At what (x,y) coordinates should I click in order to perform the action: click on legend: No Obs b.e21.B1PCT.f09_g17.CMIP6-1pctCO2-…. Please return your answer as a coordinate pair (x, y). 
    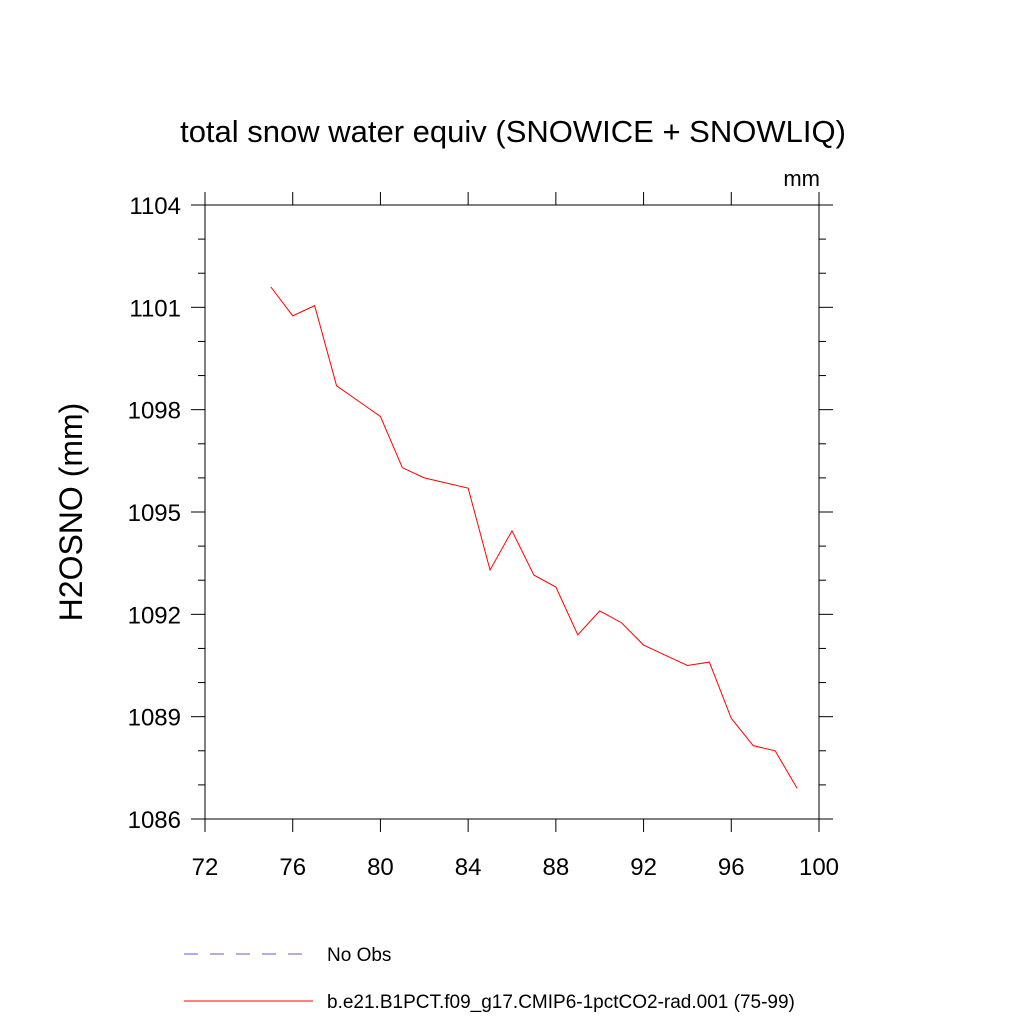
    Looking at the image, I should click on (489, 979).